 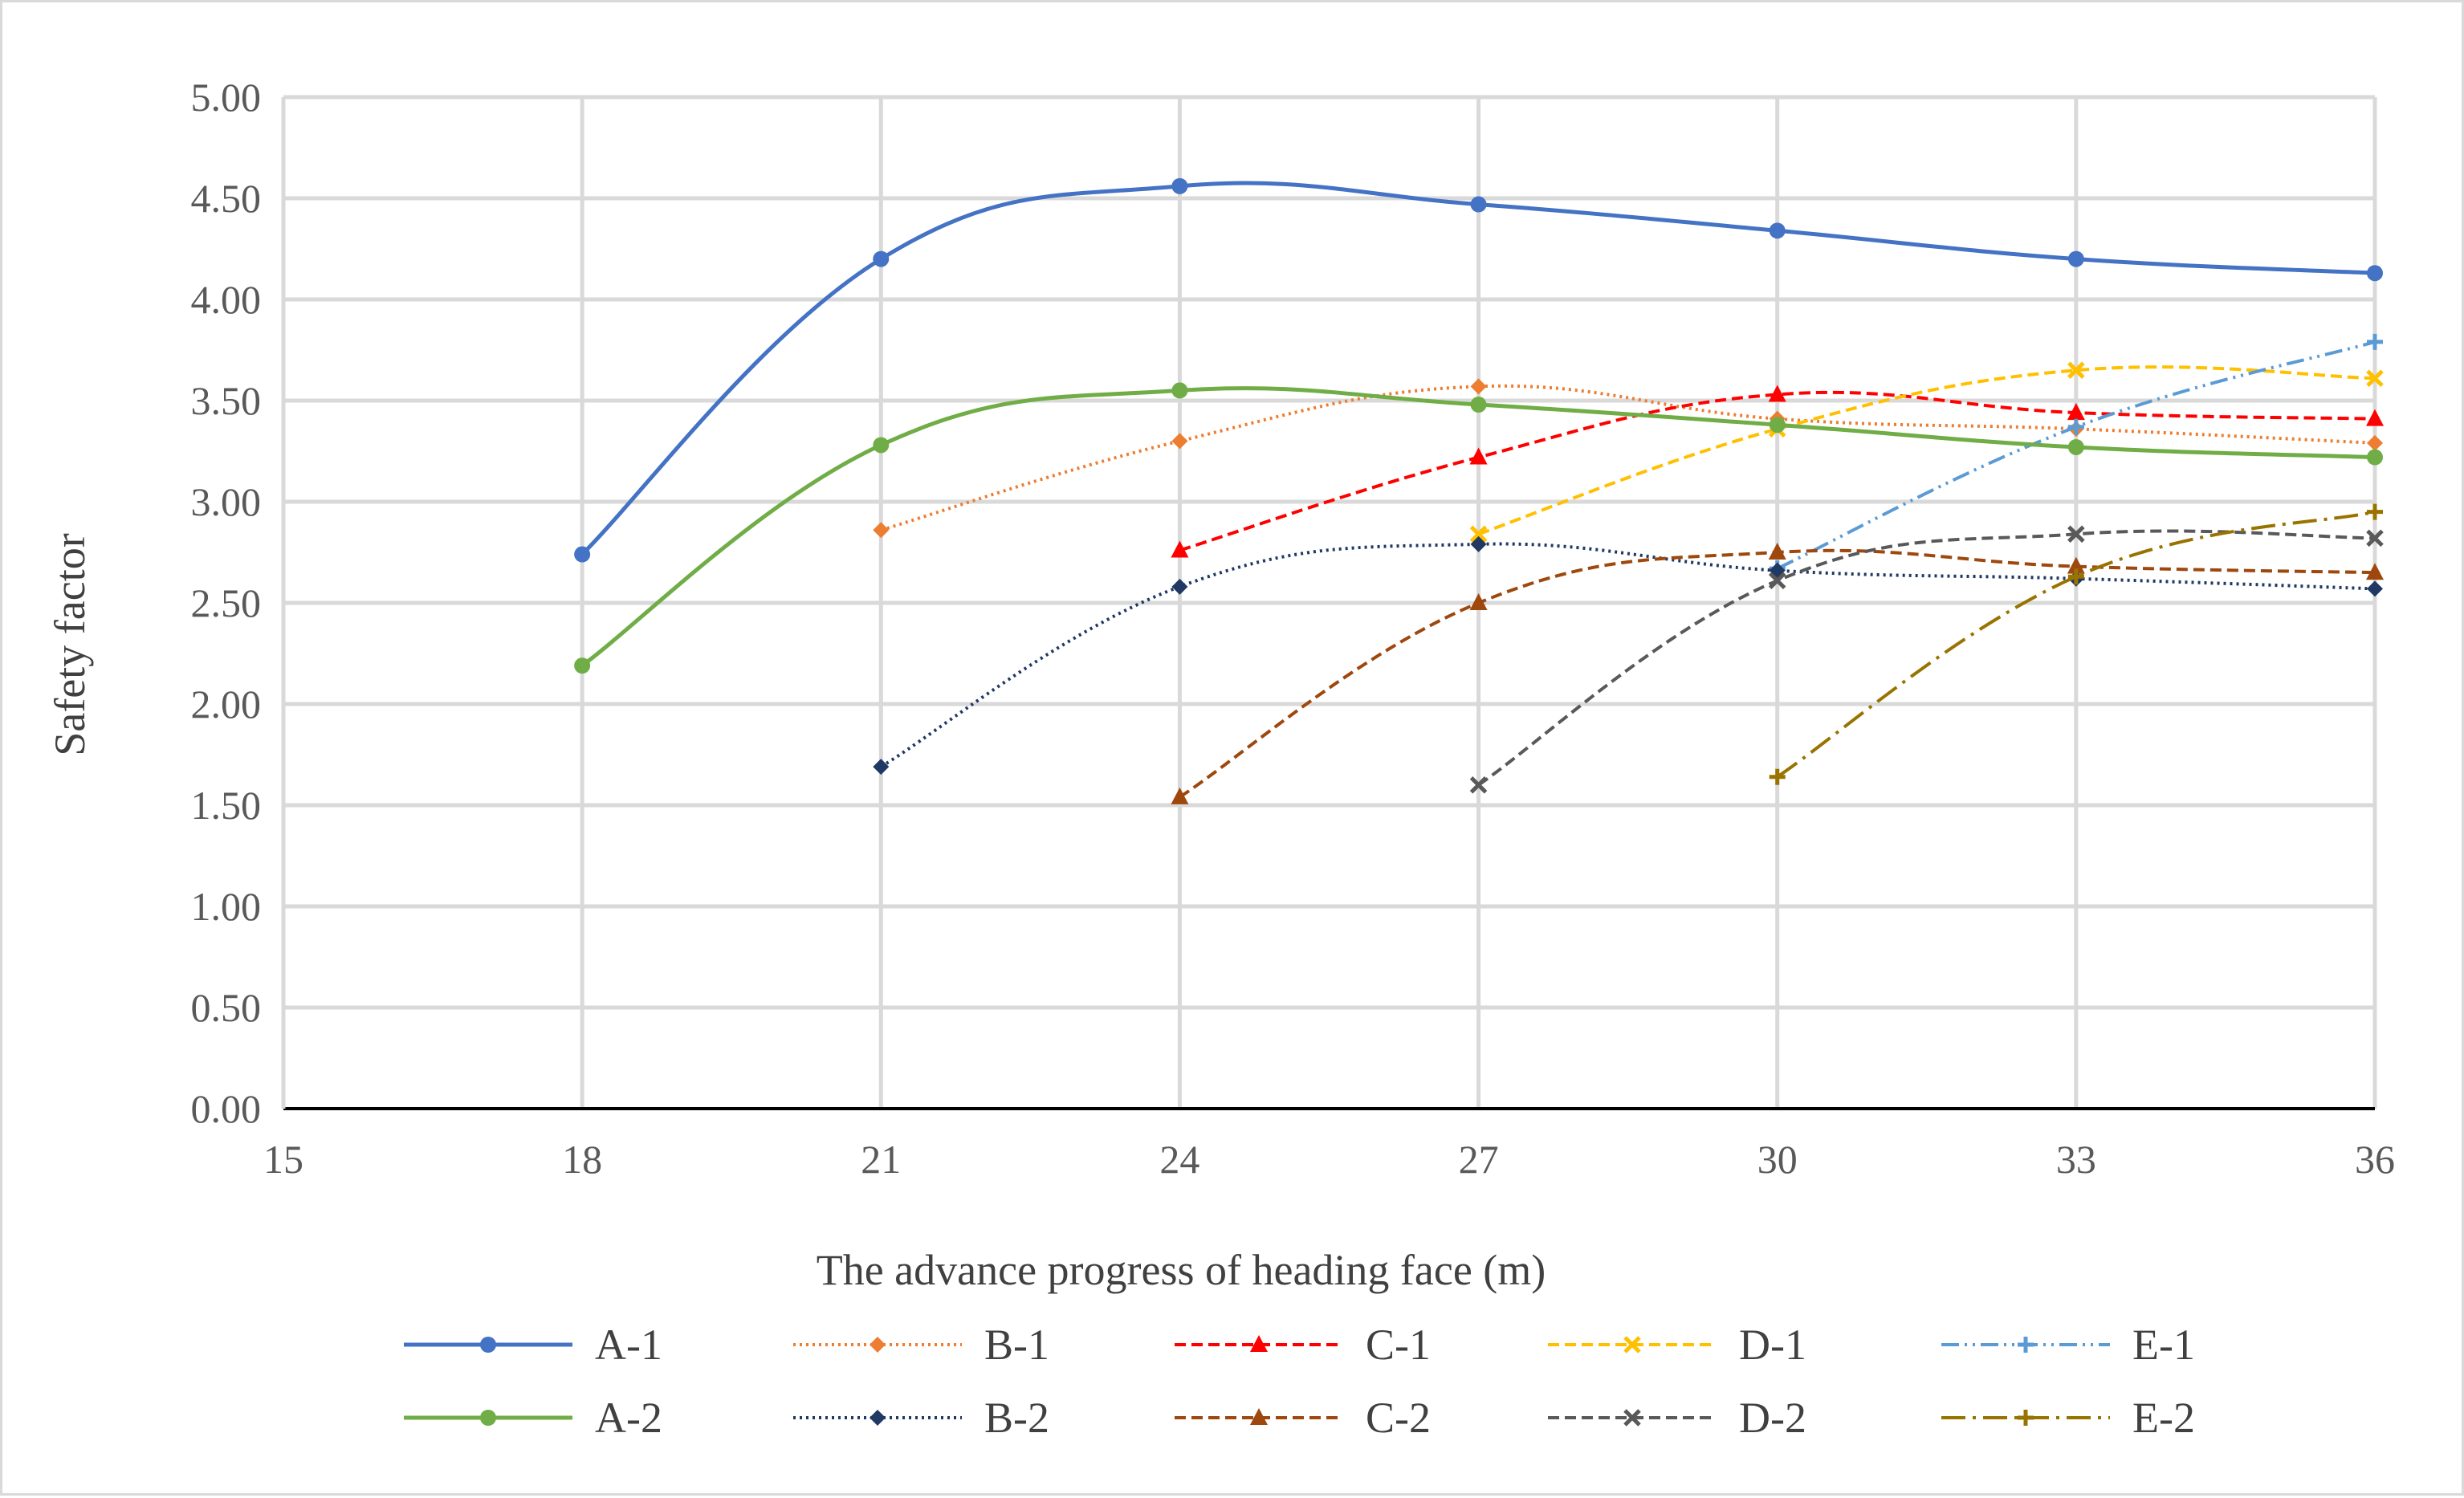 I want to click on legend-label-b-1: B-1, so click(x=1016, y=1345).